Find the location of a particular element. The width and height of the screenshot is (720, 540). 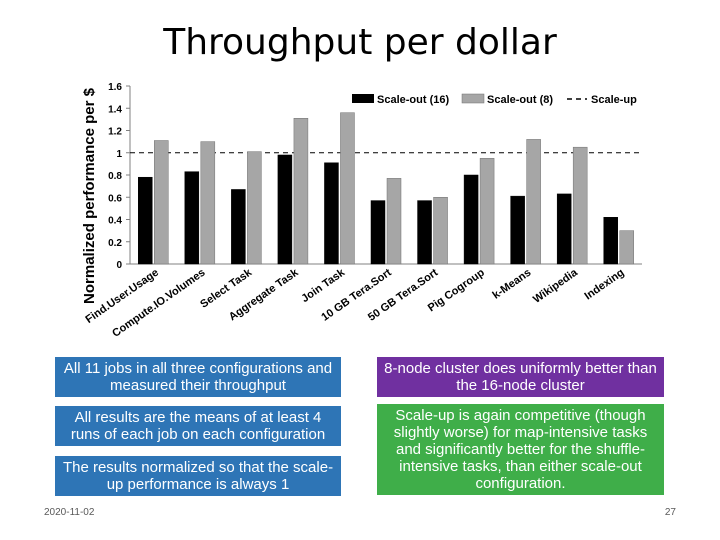

slide-date: 2020-11-02 is located at coordinates (69, 512).